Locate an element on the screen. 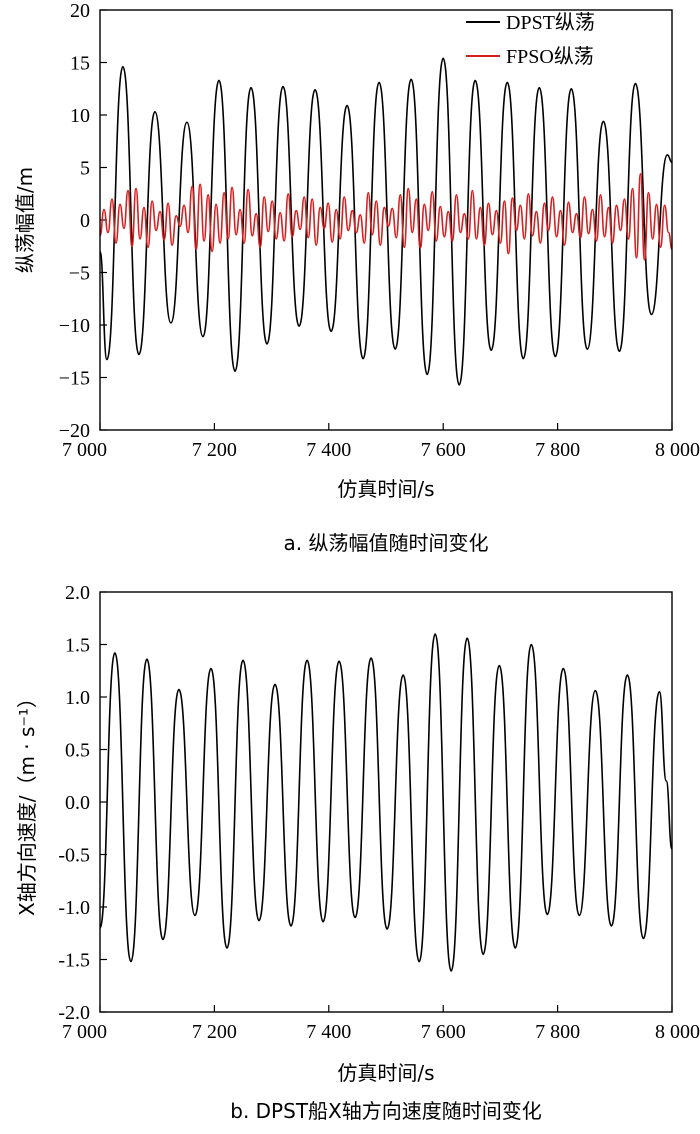  chart-b-caption: b. DPST船X轴方向速度随时间变化 is located at coordinates (385, 1111).